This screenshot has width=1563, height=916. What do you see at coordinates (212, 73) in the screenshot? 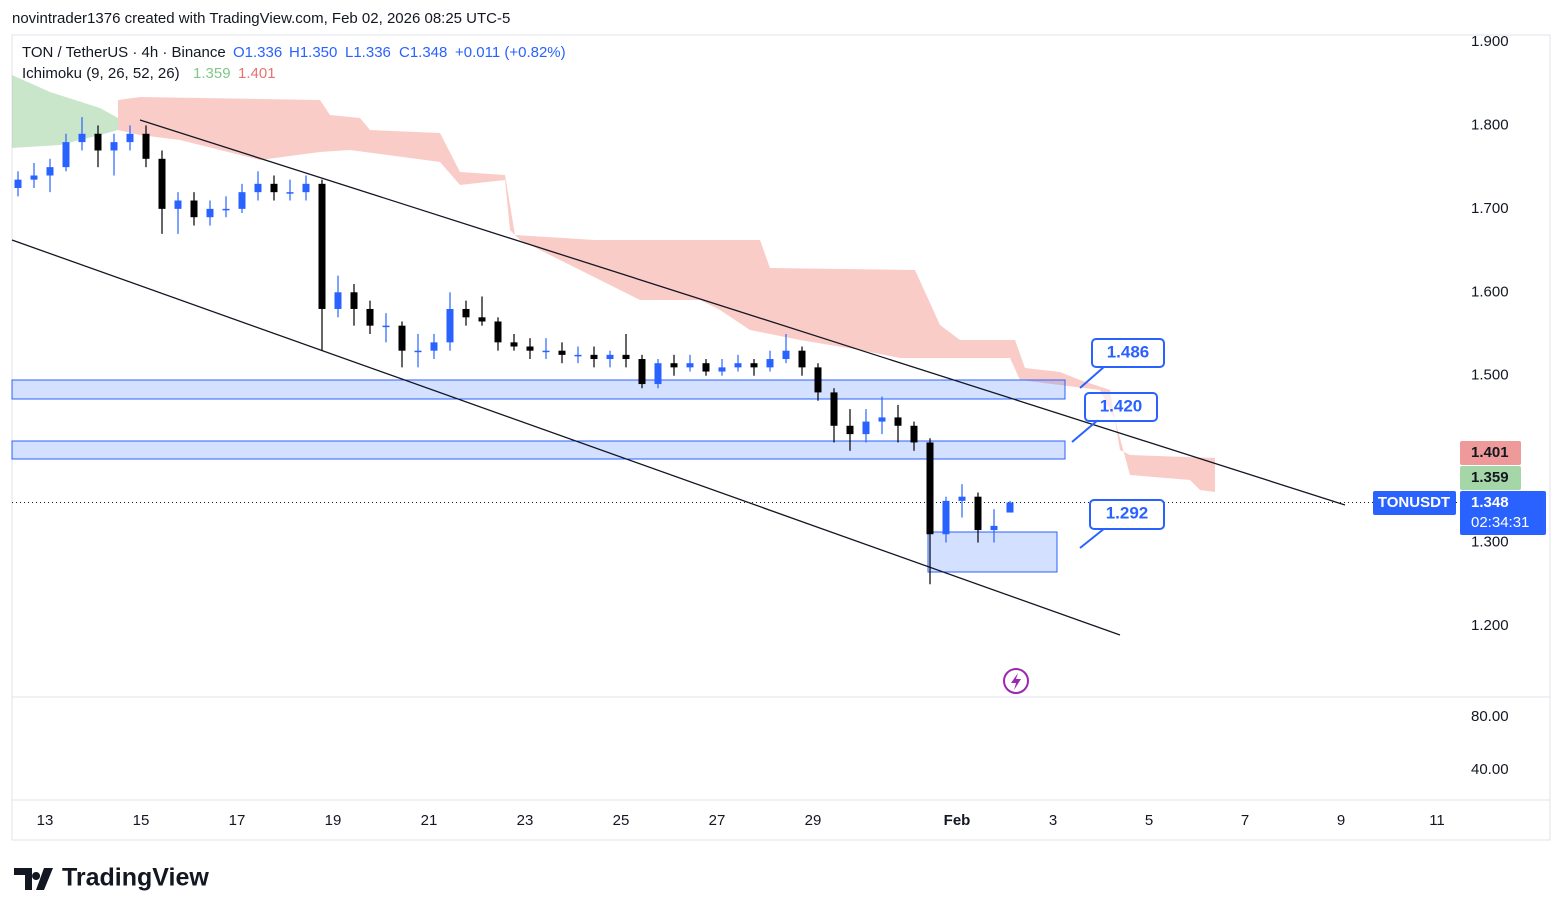
I see `indicator-lead1: 1.359` at bounding box center [212, 73].